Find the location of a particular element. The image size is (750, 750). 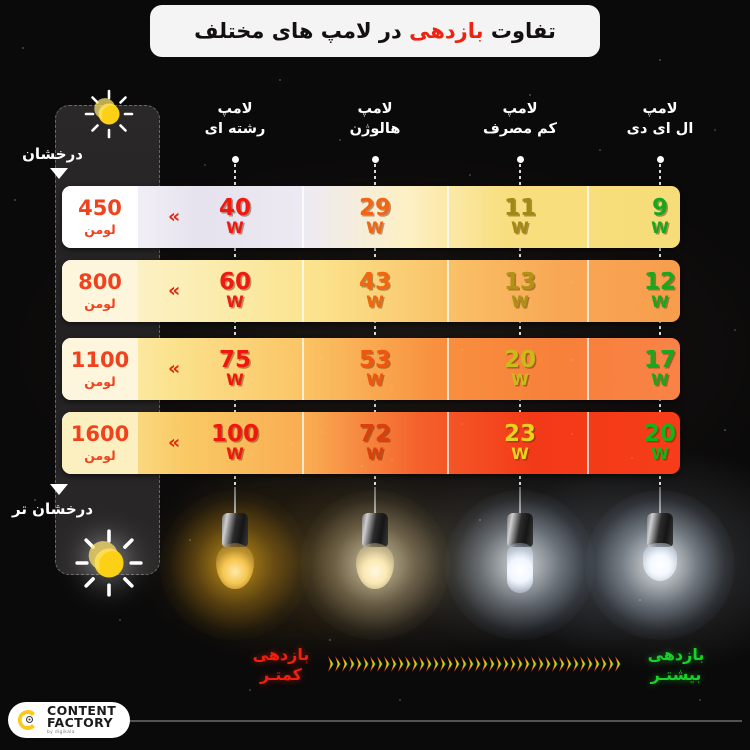

column-header-line1: لامپ is located at coordinates (520, 109).